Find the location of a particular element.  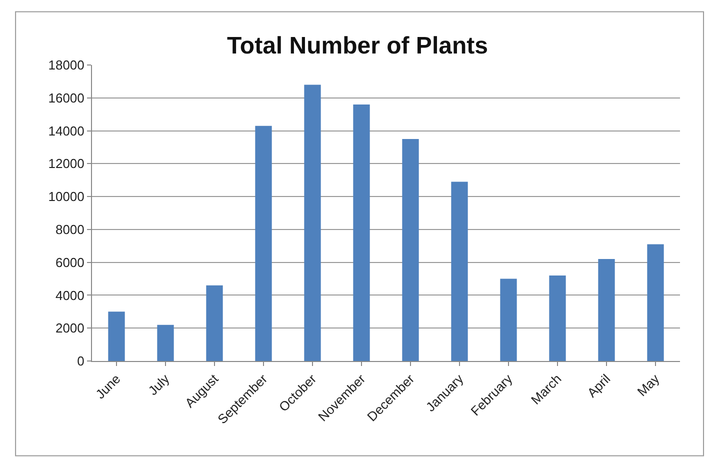

y-tick-label: 14000 is located at coordinates (66, 130).